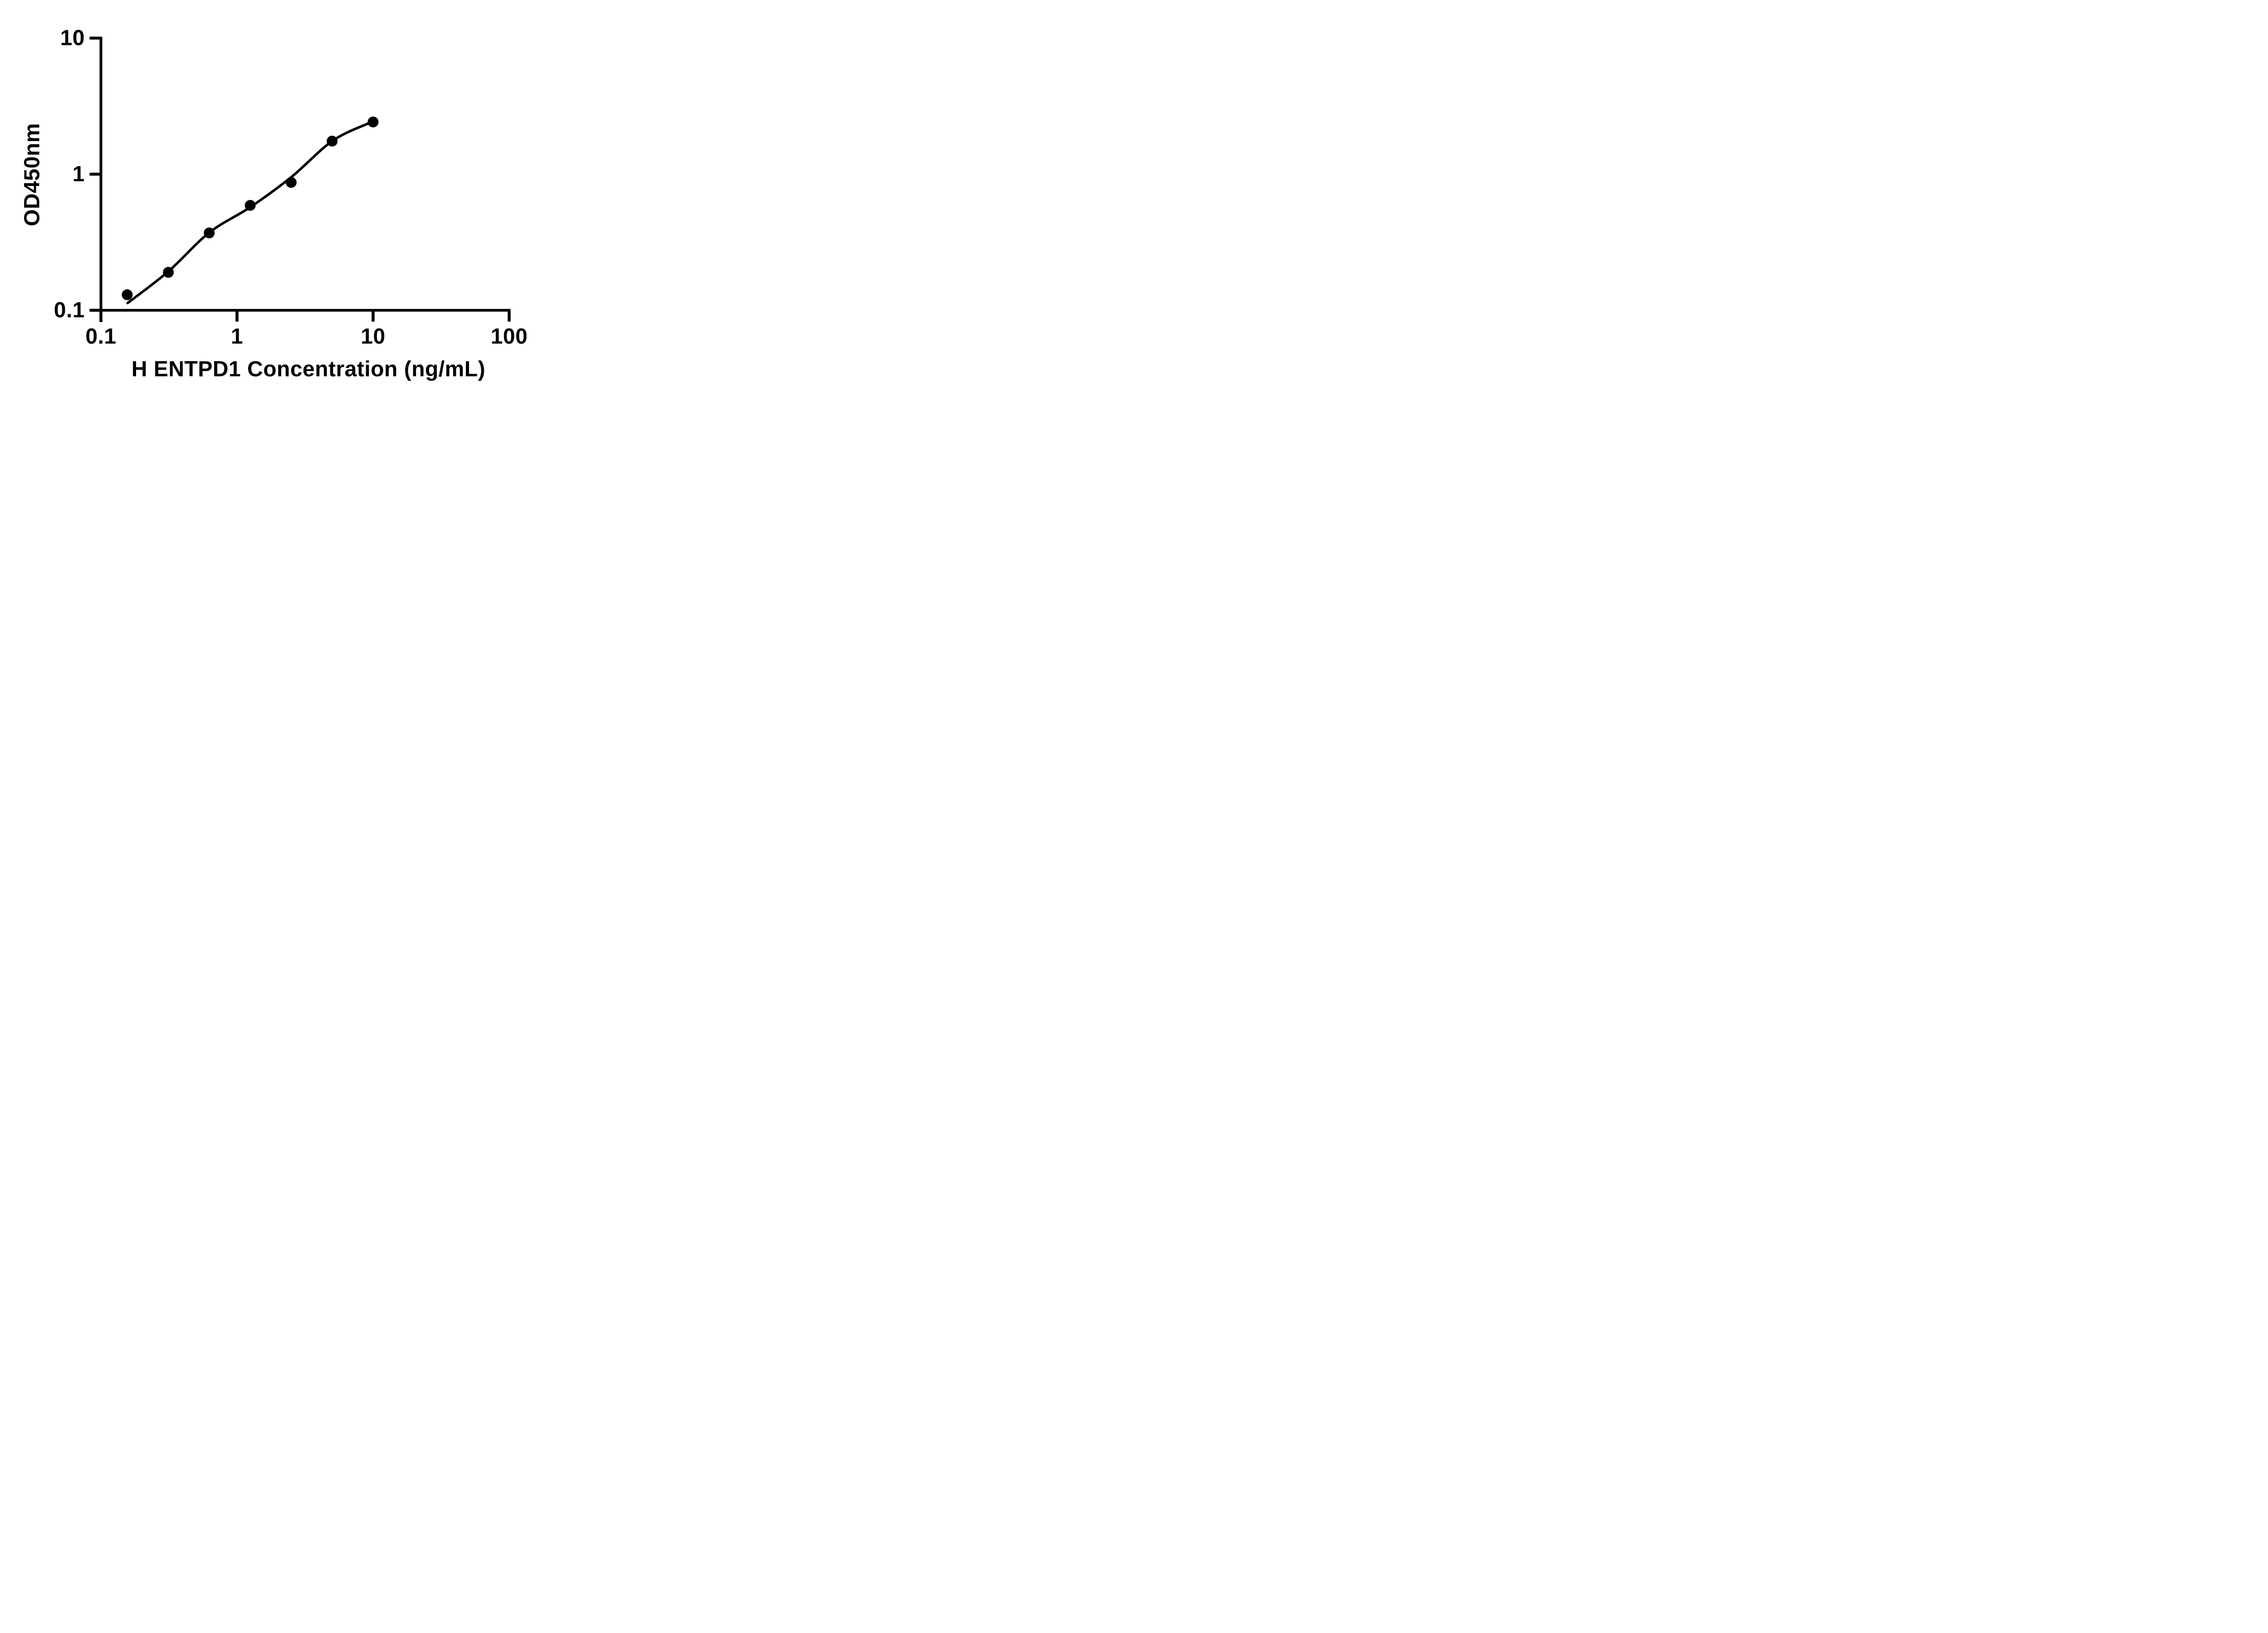 The width and height of the screenshot is (2268, 1633). What do you see at coordinates (373, 337) in the screenshot?
I see `x-tick-label: 10` at bounding box center [373, 337].